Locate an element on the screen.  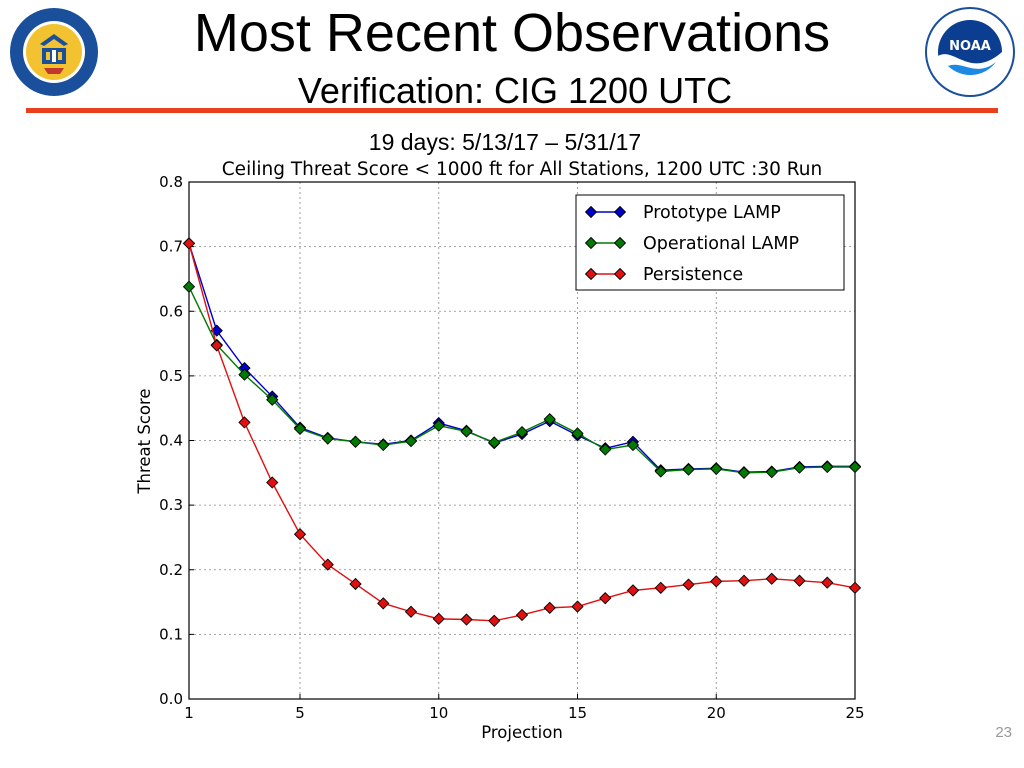
y-tick-label: 0.7 is located at coordinates (171, 247).